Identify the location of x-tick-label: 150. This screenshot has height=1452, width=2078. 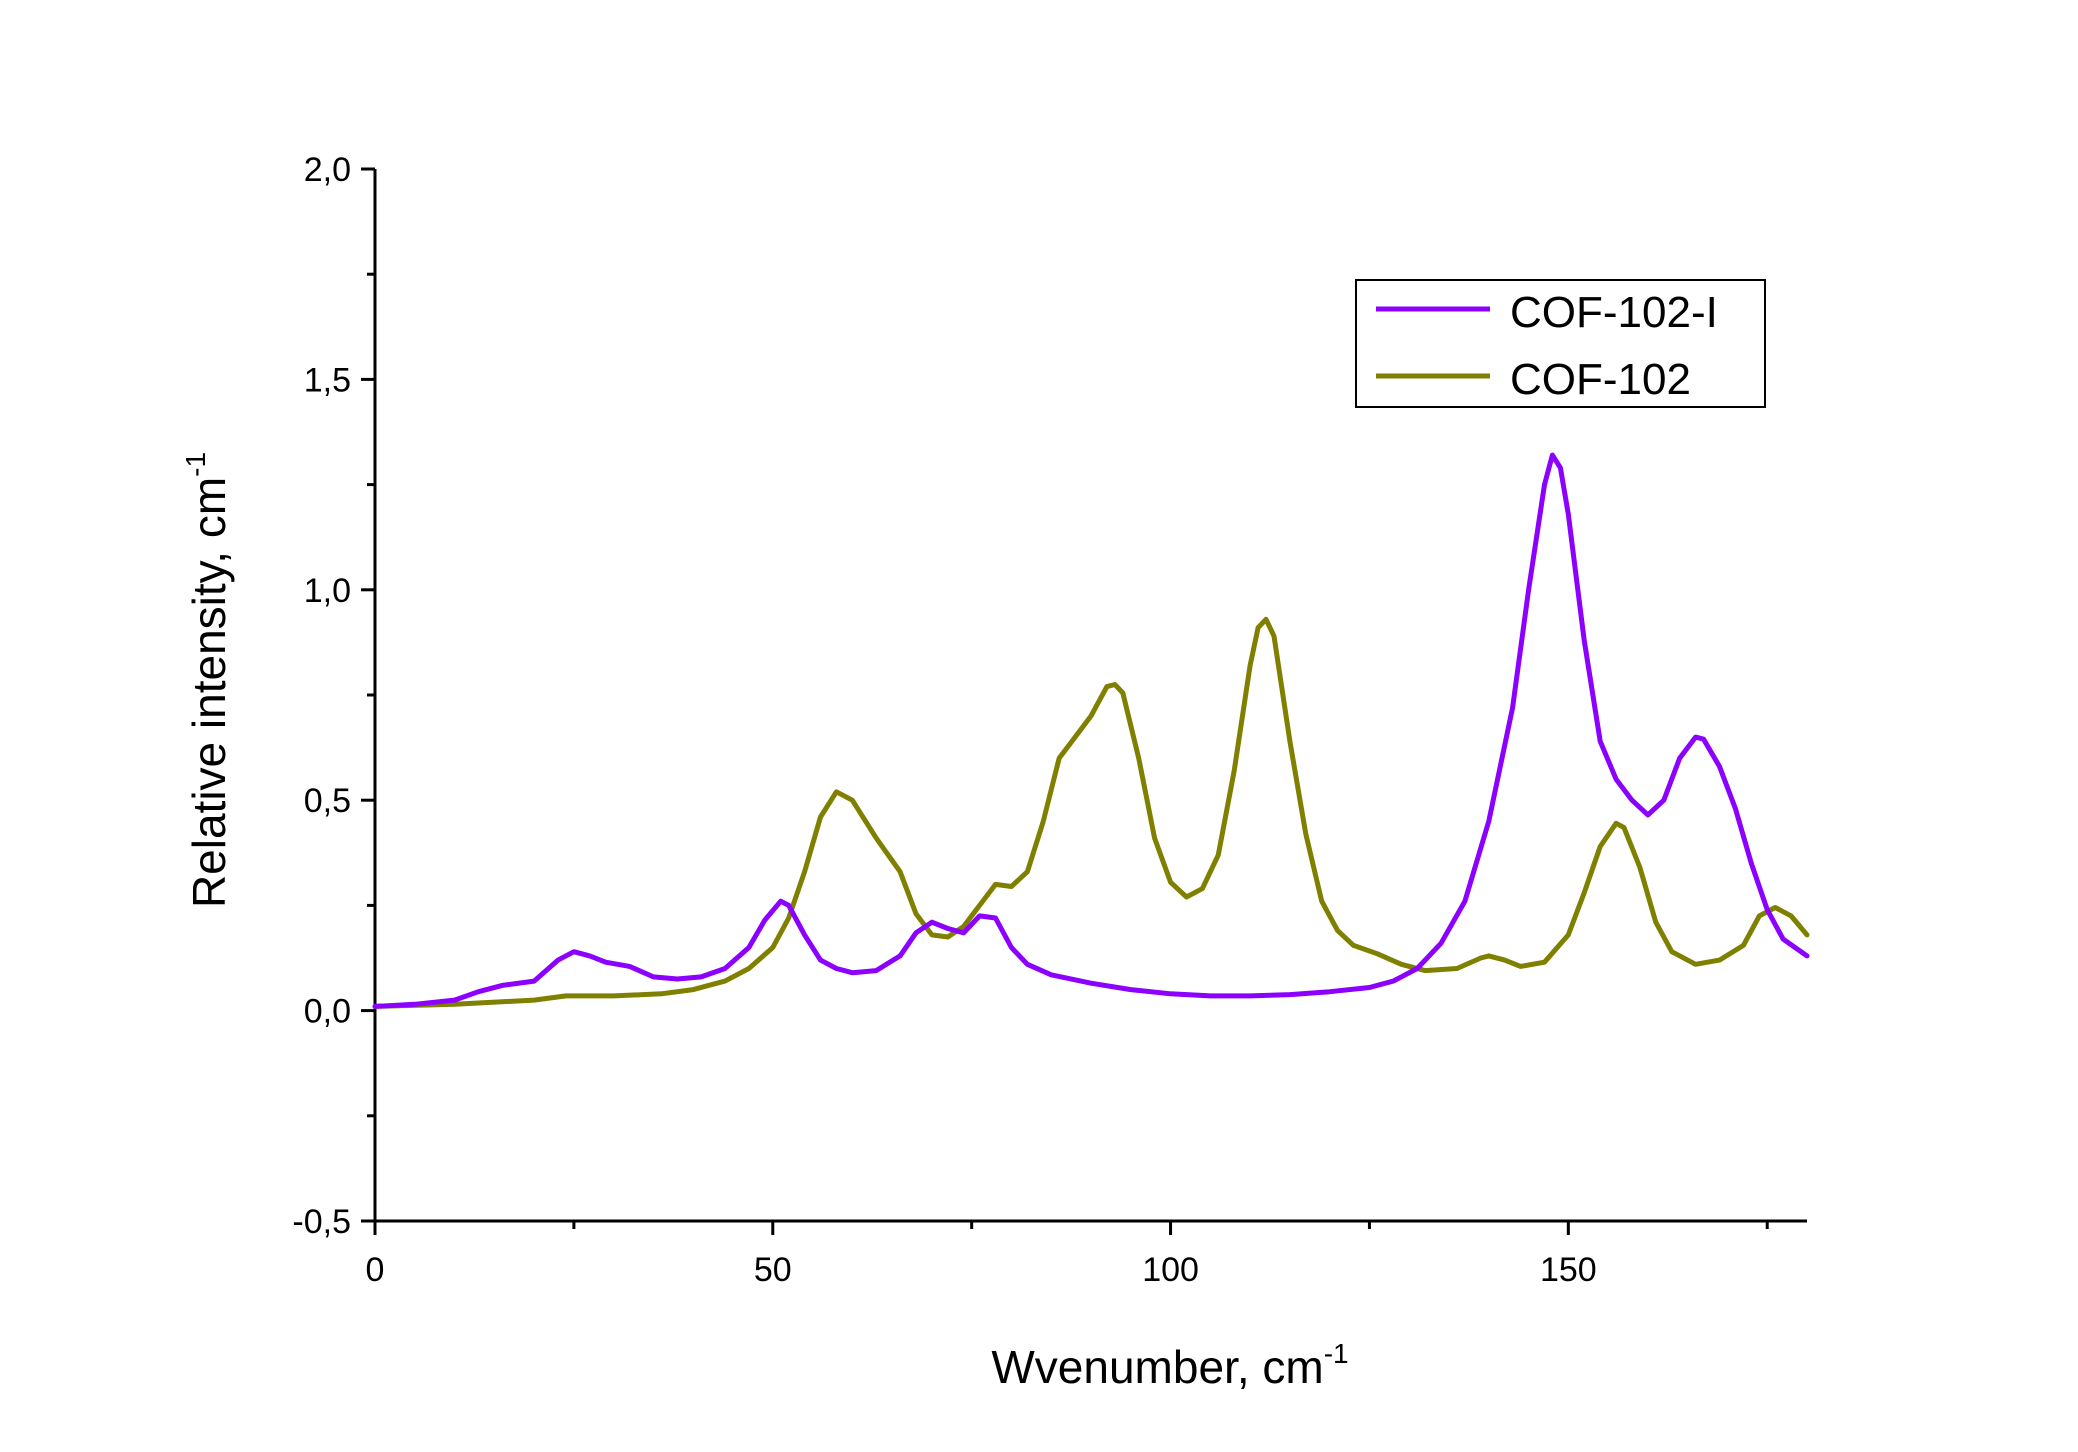
(1568, 1270).